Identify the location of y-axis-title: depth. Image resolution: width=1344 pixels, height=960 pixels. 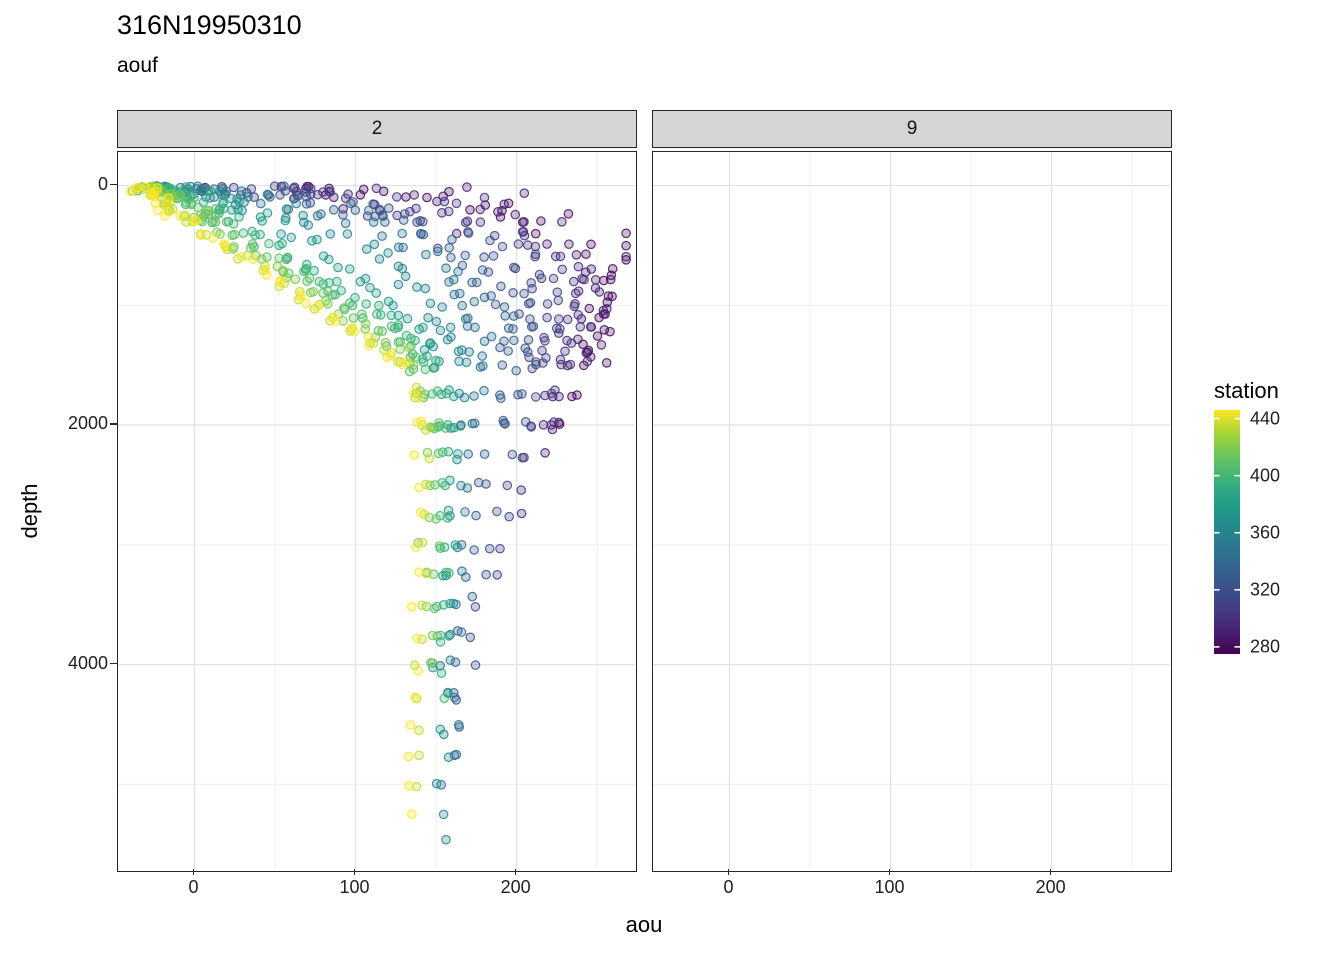
(29, 511).